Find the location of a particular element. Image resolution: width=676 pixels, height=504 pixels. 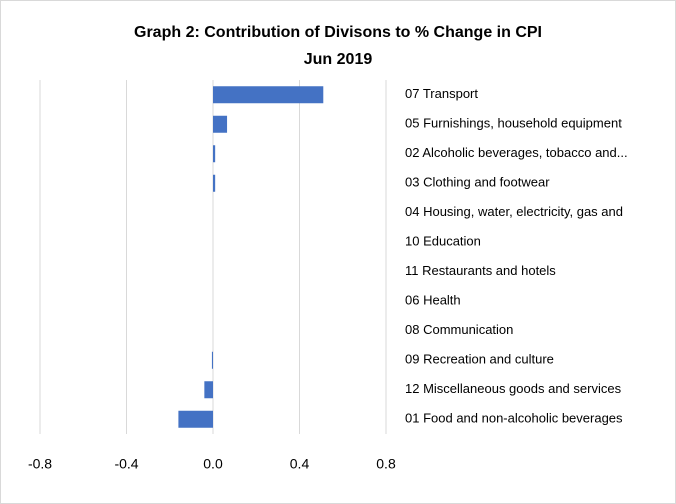

category-label: 12 Miscellaneous goods and services is located at coordinates (513, 388).